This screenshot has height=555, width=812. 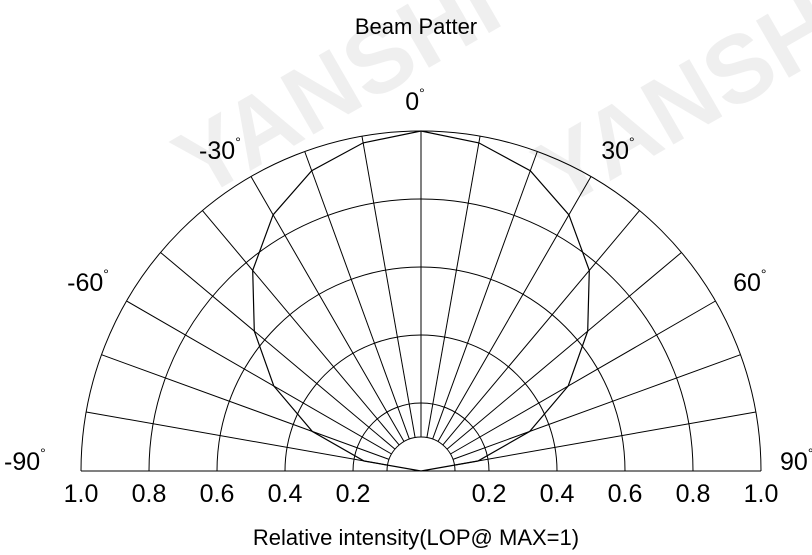 I want to click on angle-label: 0°, so click(x=415, y=100).